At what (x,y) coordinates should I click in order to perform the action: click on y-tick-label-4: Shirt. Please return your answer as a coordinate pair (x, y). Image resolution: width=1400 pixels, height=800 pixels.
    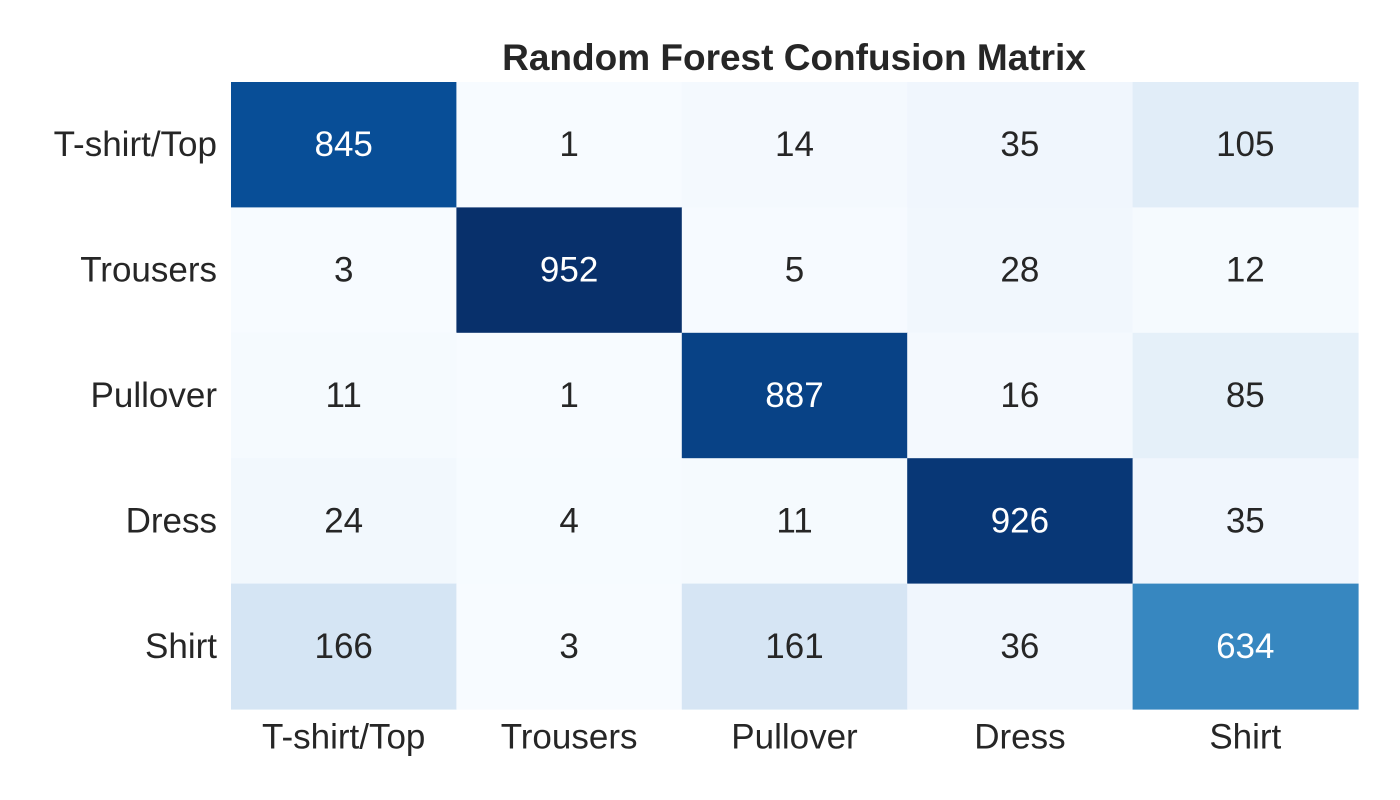
    Looking at the image, I should click on (181, 646).